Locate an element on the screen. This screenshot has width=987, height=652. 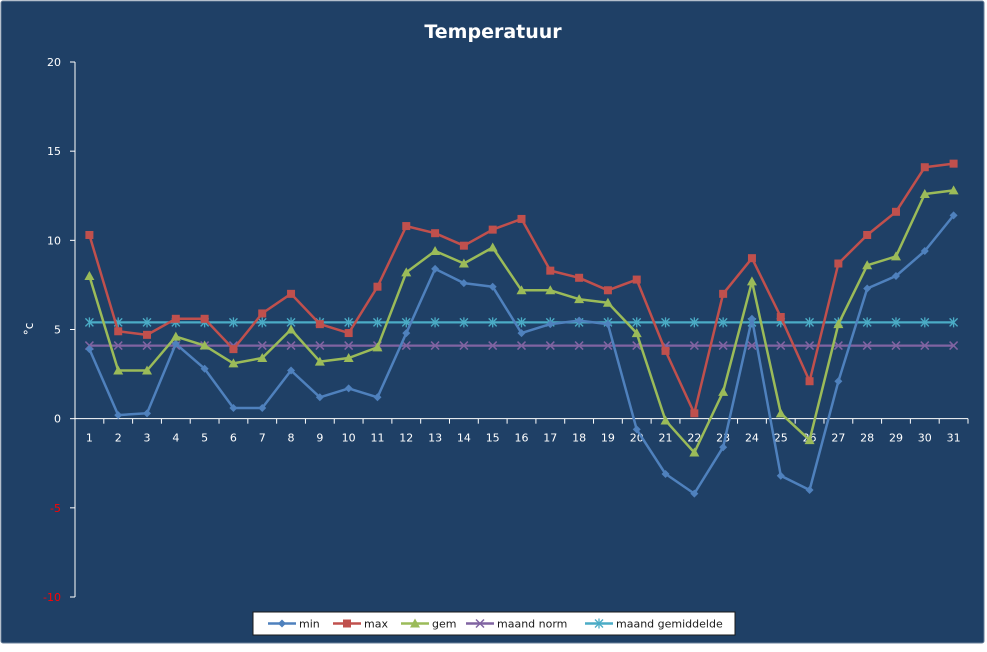
x-tick-label: 14 is located at coordinates (464, 438).